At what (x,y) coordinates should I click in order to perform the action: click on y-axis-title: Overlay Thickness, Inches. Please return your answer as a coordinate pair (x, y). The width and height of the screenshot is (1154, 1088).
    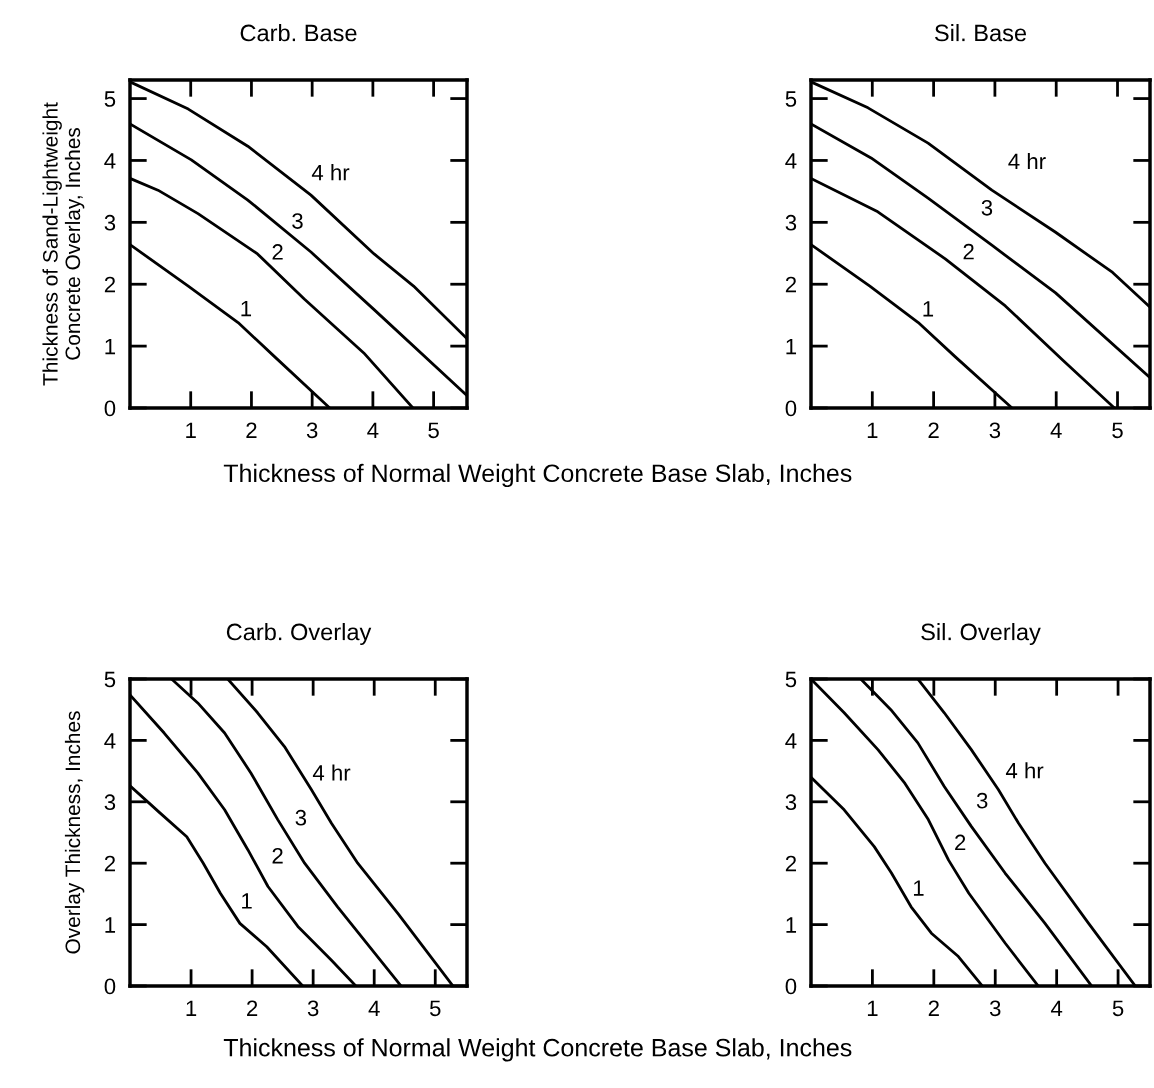
    Looking at the image, I should click on (74, 832).